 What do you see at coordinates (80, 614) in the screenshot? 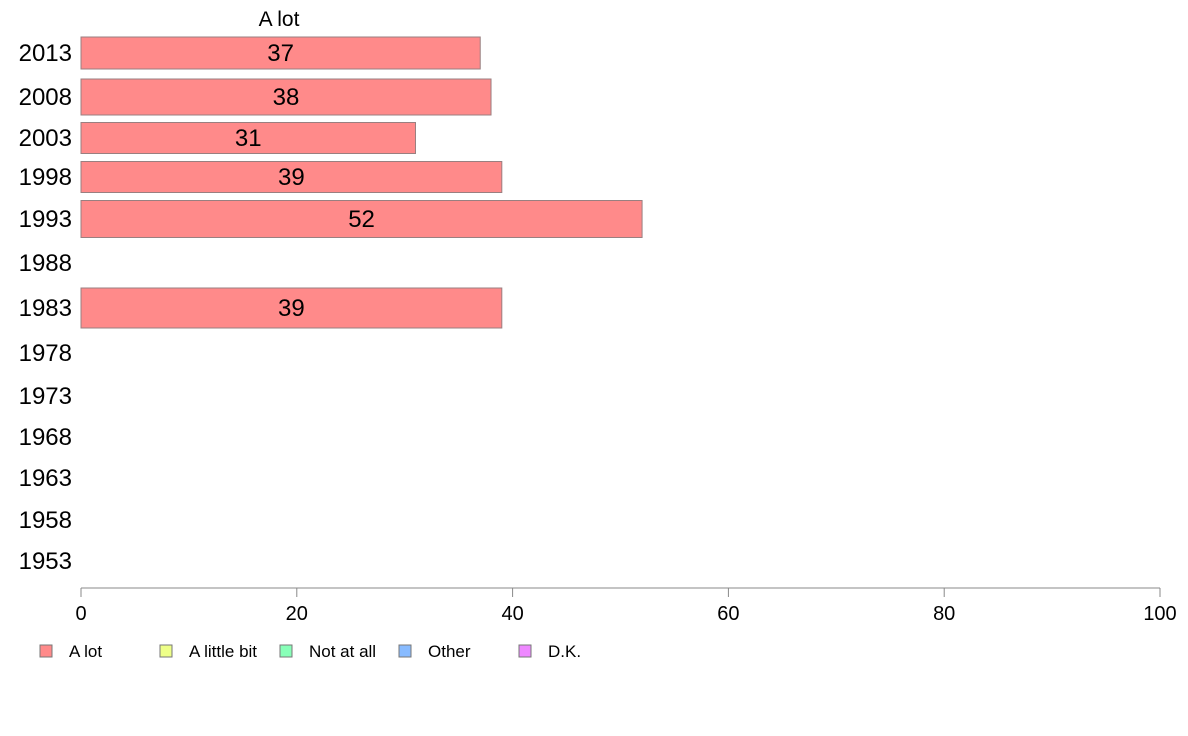
I see `x-tick-label: 0` at bounding box center [80, 614].